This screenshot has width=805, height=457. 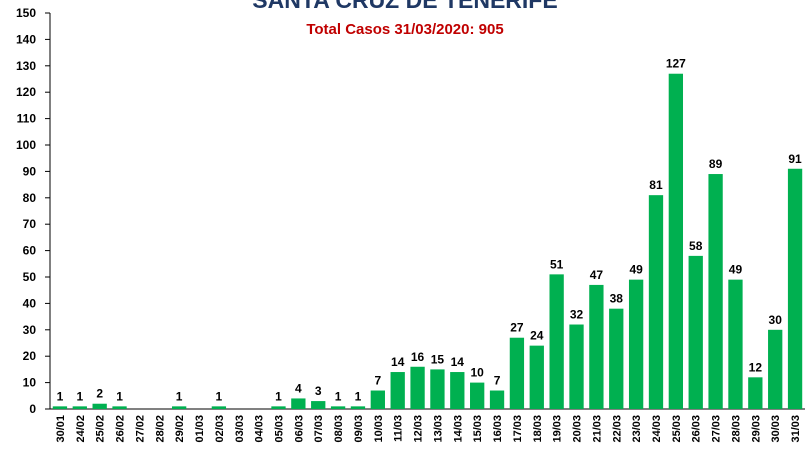 What do you see at coordinates (419, 429) in the screenshot?
I see `x-tick-label: 12/03` at bounding box center [419, 429].